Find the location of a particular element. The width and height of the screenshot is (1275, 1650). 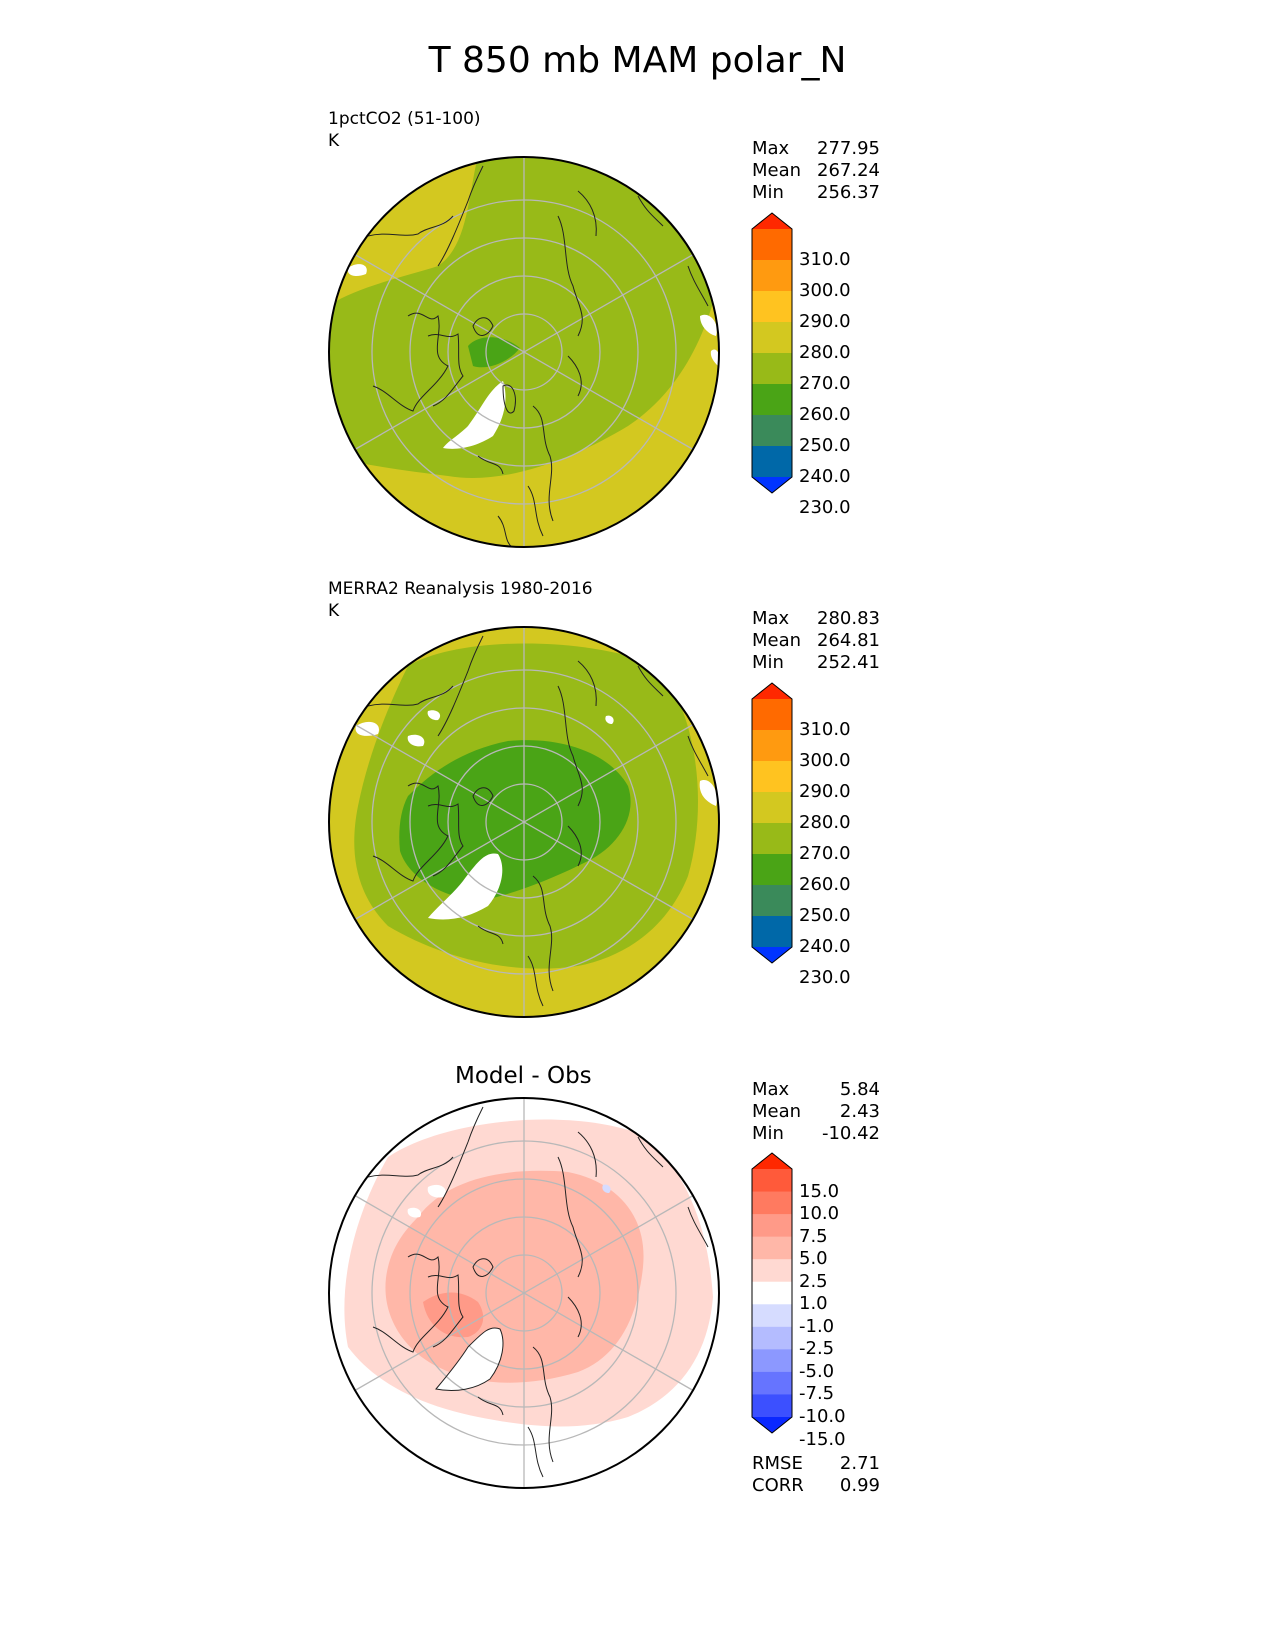

stat-max-value: 280.83 is located at coordinates (848, 618).